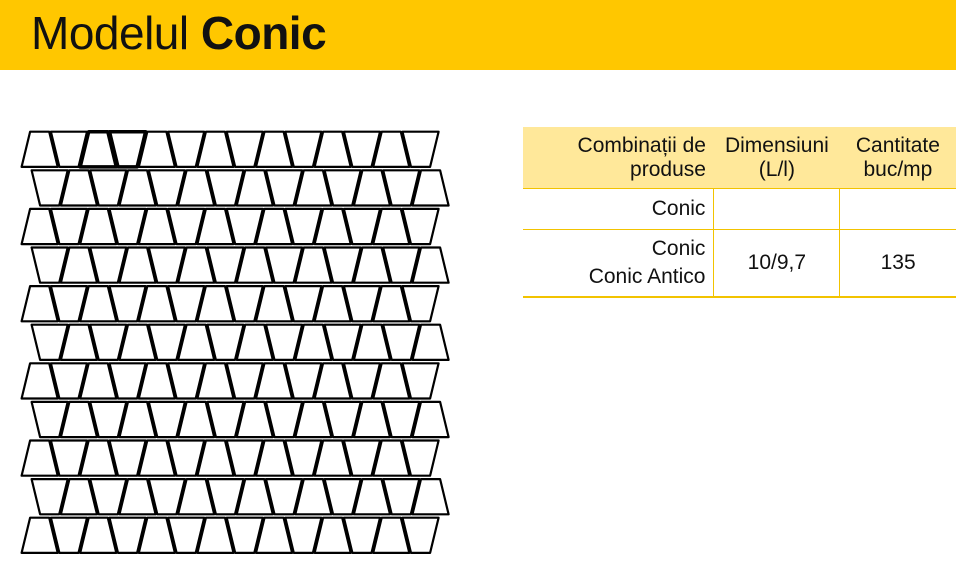 This screenshot has width=956, height=584. What do you see at coordinates (647, 276) in the screenshot?
I see `product-name: Conic Antico` at bounding box center [647, 276].